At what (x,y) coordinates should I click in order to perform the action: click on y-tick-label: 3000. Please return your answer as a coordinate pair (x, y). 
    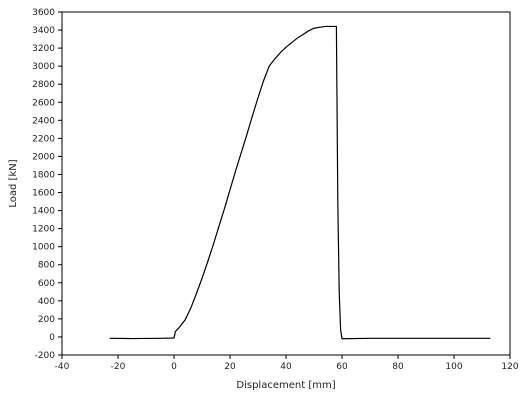
    Looking at the image, I should click on (43, 67).